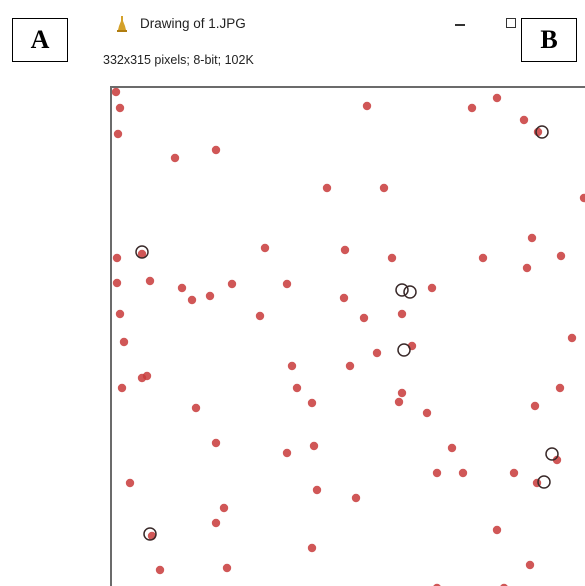 The width and height of the screenshot is (585, 586). What do you see at coordinates (193, 23) in the screenshot?
I see `window-title: Drawing of 1.JPG` at bounding box center [193, 23].